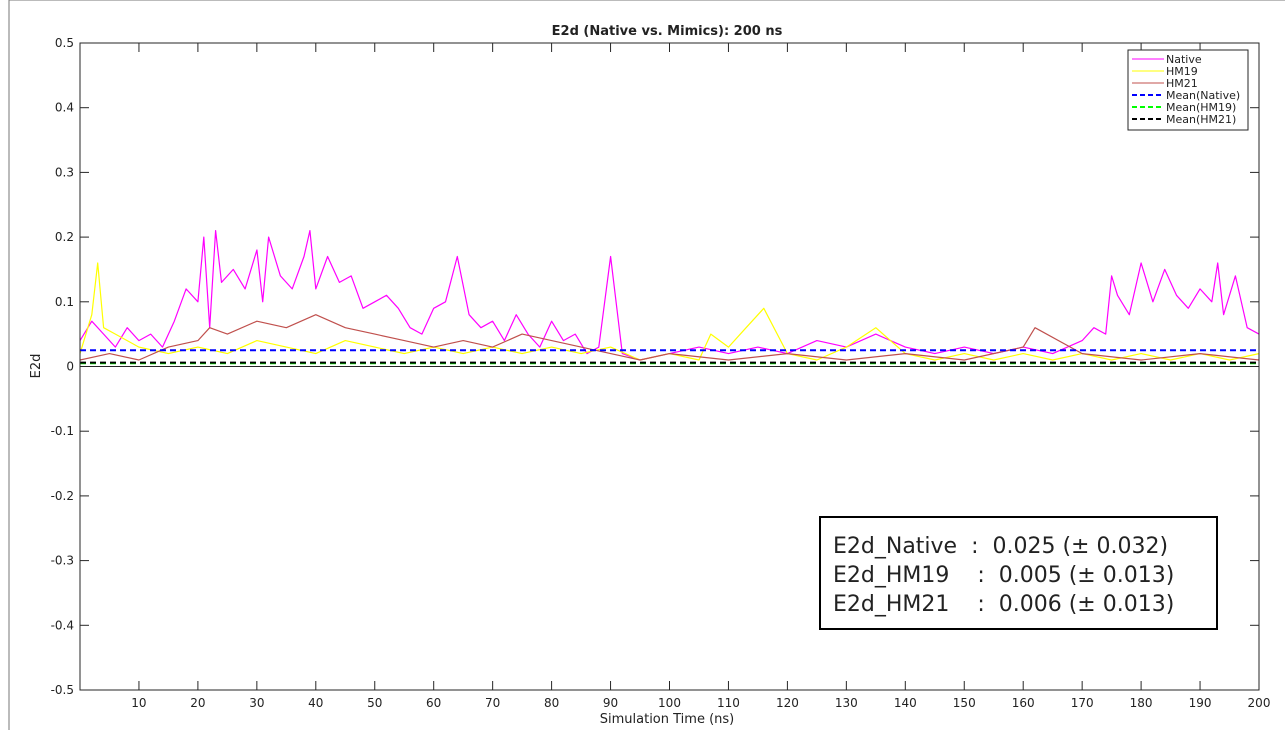  What do you see at coordinates (62, 690) in the screenshot?
I see `y-tick-label: -0.5` at bounding box center [62, 690].